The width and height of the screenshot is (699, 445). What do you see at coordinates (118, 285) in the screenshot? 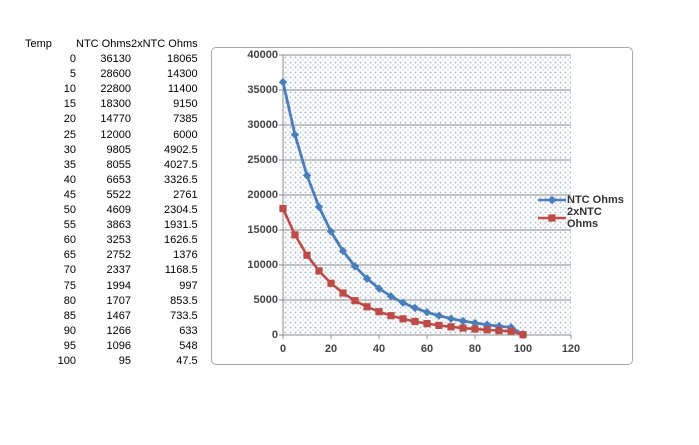
I see `cell-ntc: 1994` at bounding box center [118, 285].